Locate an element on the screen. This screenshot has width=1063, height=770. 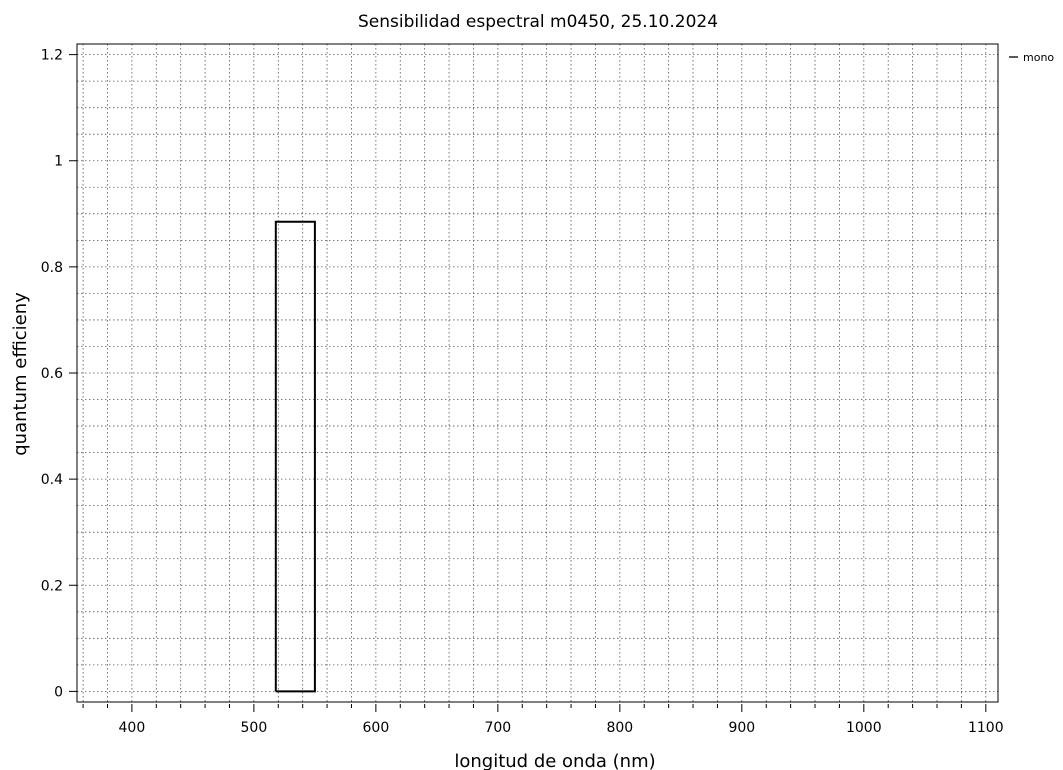
x-tick-label: 800 is located at coordinates (619, 728).